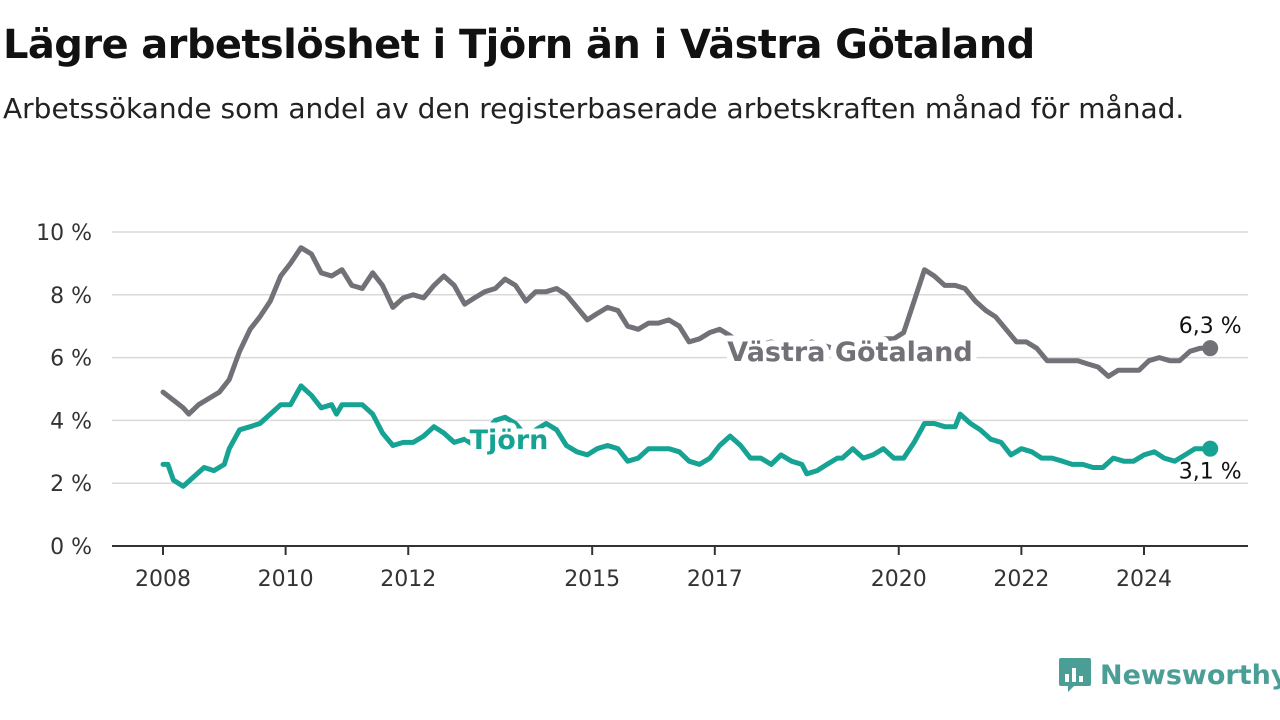  I want to click on series-label-tjorn: Tjörn, so click(509, 440).